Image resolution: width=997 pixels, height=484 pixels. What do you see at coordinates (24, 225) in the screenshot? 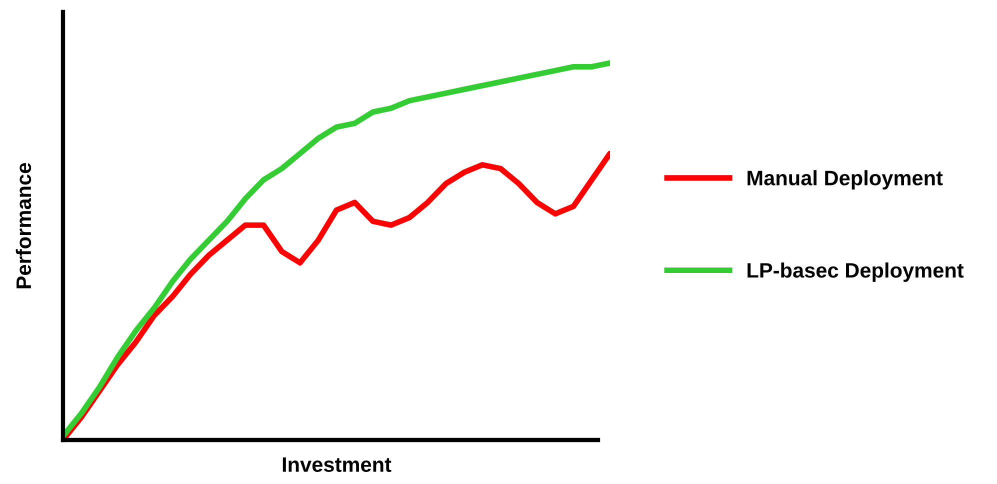
I see `y-axis-title: Performance` at bounding box center [24, 225].